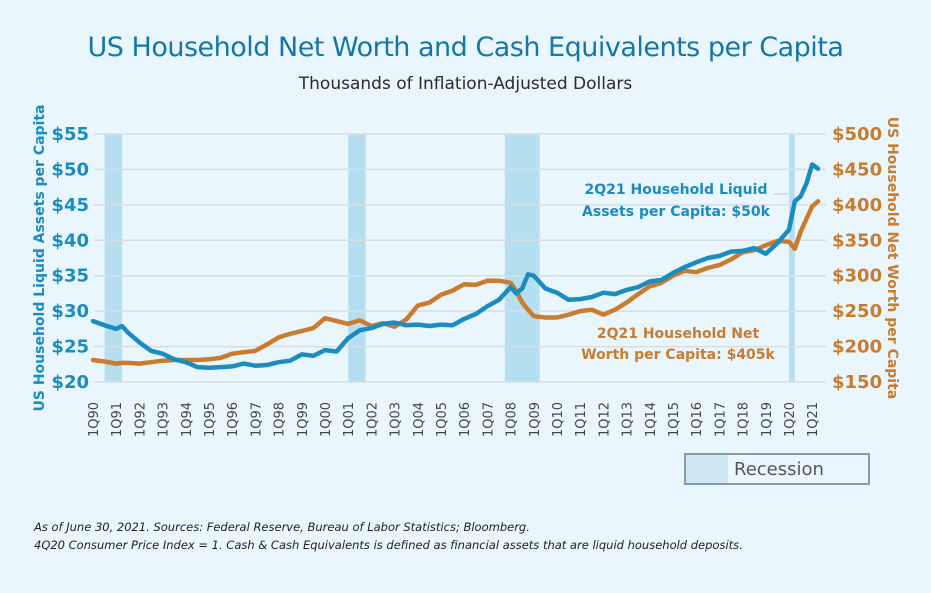 The height and width of the screenshot is (593, 931). What do you see at coordinates (70, 276) in the screenshot?
I see `y-left-tick-label: $35` at bounding box center [70, 276].